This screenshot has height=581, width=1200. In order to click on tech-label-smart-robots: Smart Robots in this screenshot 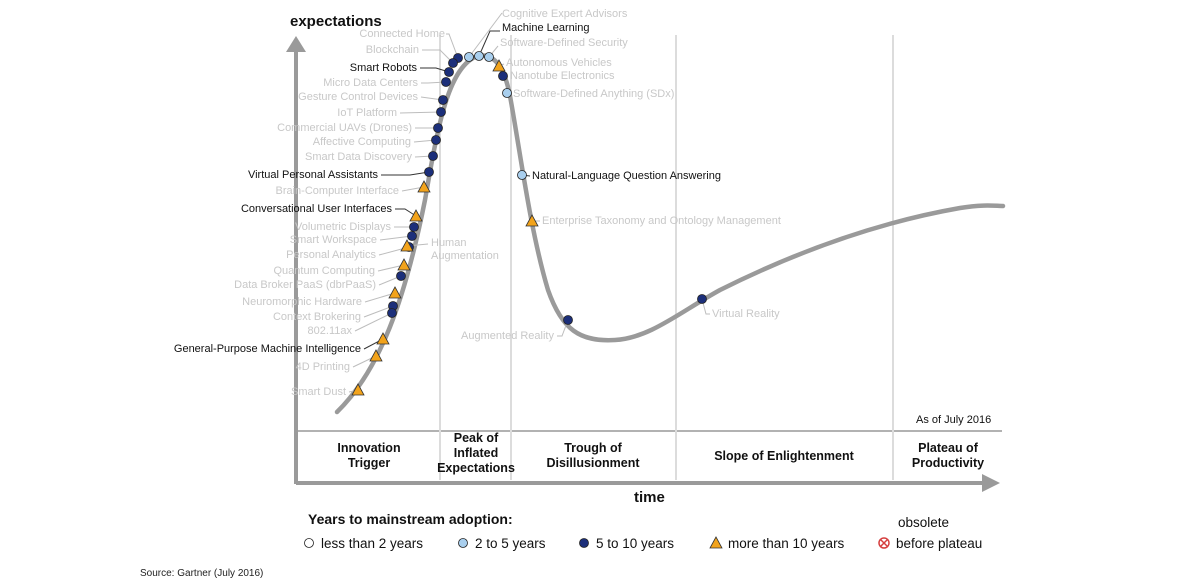, I will do `click(384, 68)`.